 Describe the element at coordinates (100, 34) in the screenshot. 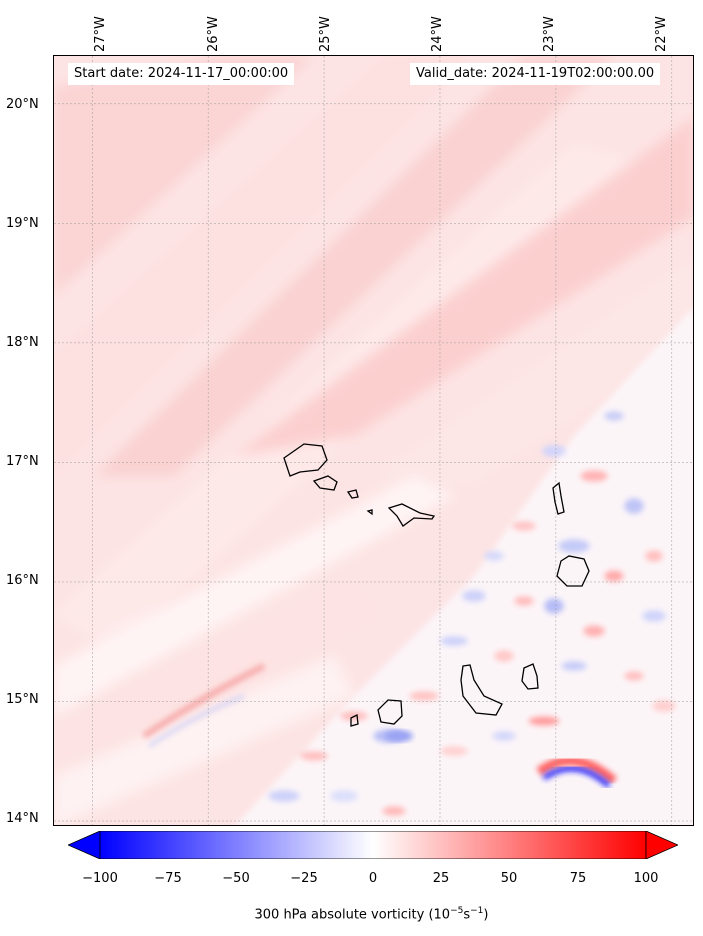

I see `lon-label: 27°W` at that location.